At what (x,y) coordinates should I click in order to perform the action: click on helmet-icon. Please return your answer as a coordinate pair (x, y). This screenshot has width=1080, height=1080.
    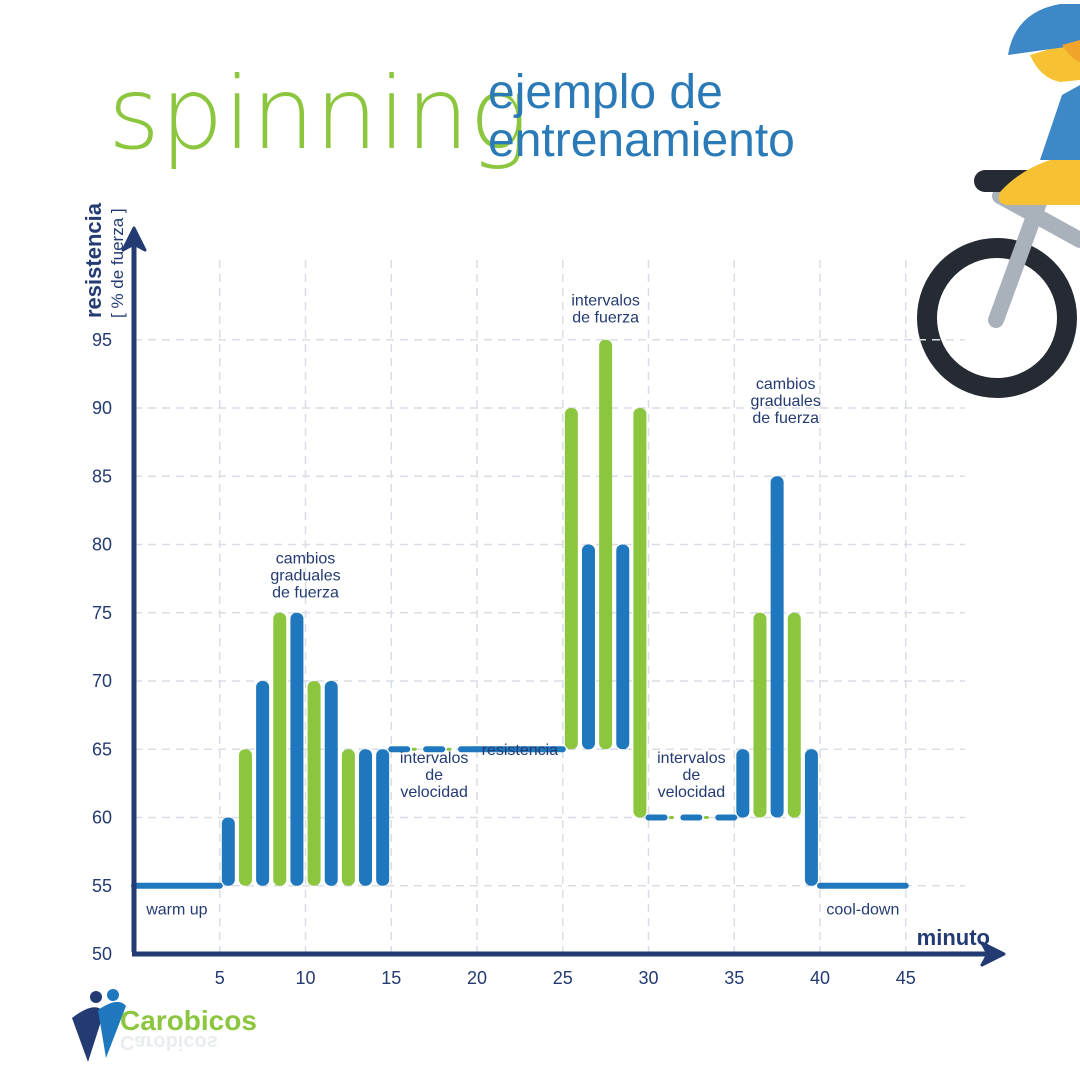
    Looking at the image, I should click on (1044, 29).